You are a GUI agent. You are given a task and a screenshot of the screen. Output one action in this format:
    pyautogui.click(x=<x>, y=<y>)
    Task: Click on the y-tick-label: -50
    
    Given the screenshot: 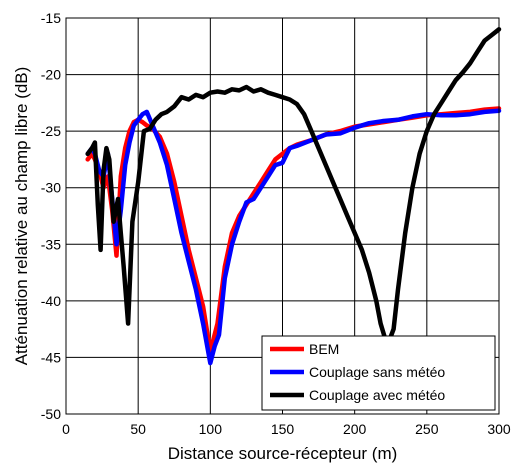 What is the action you would take?
    pyautogui.click(x=51, y=414)
    